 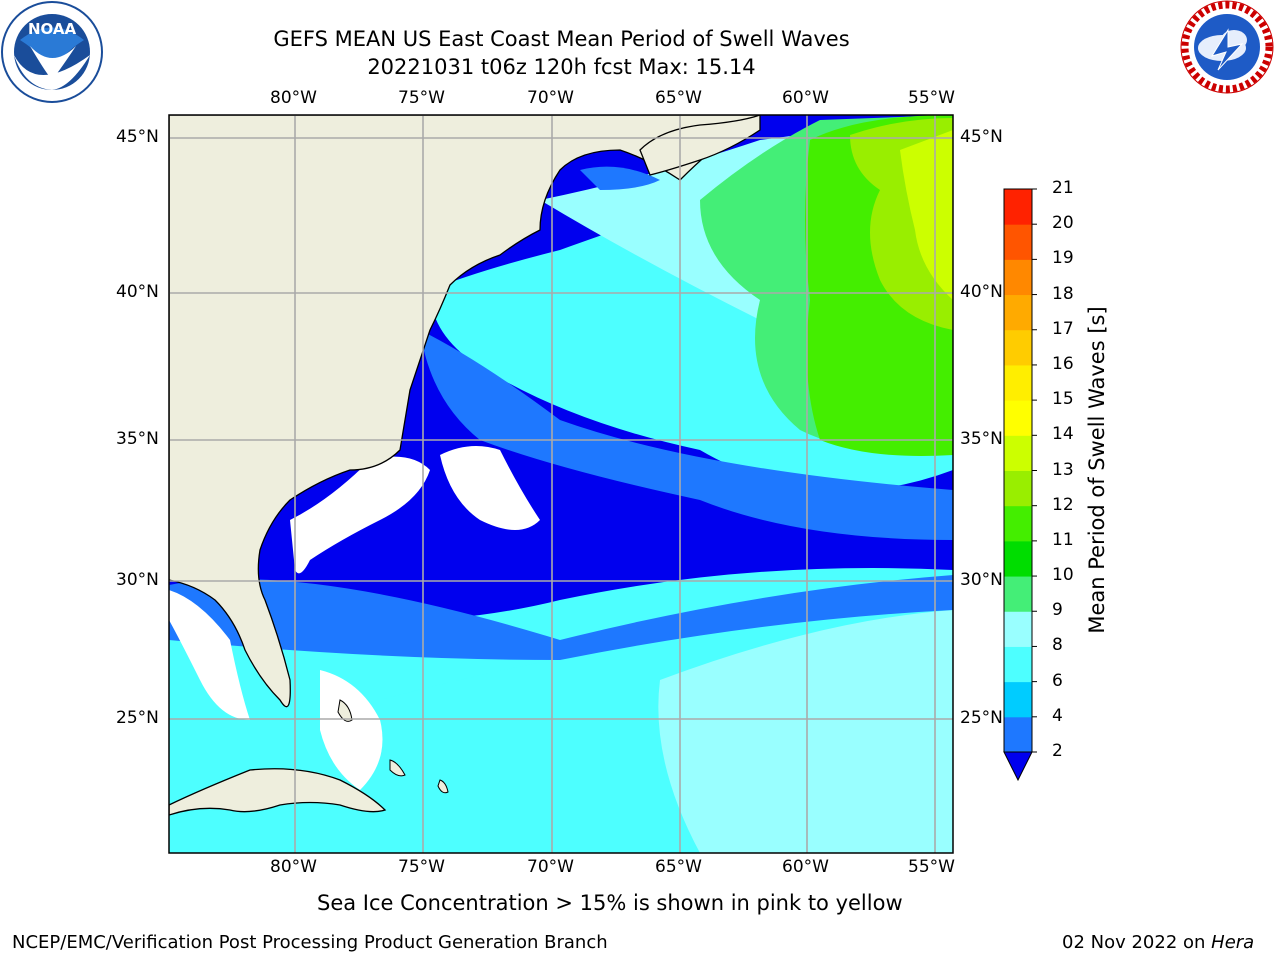 What do you see at coordinates (1137, 942) in the screenshot?
I see `footer-date-text: 02 Nov 2022 on` at bounding box center [1137, 942].